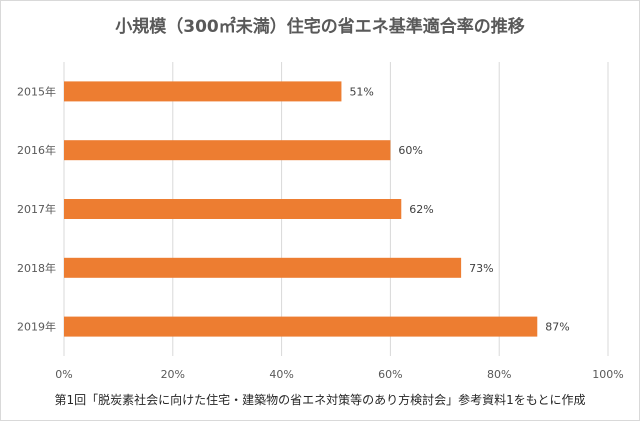 Image resolution: width=640 pixels, height=421 pixels. Describe the element at coordinates (36, 91) in the screenshot. I see `category-label: 2015年` at that location.